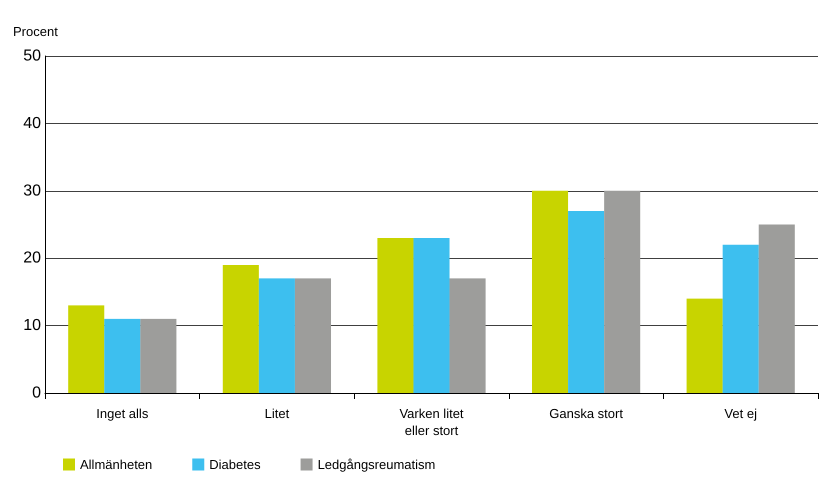 This screenshot has height=488, width=828. What do you see at coordinates (277, 413) in the screenshot?
I see `x-tick-label: Litet` at bounding box center [277, 413].